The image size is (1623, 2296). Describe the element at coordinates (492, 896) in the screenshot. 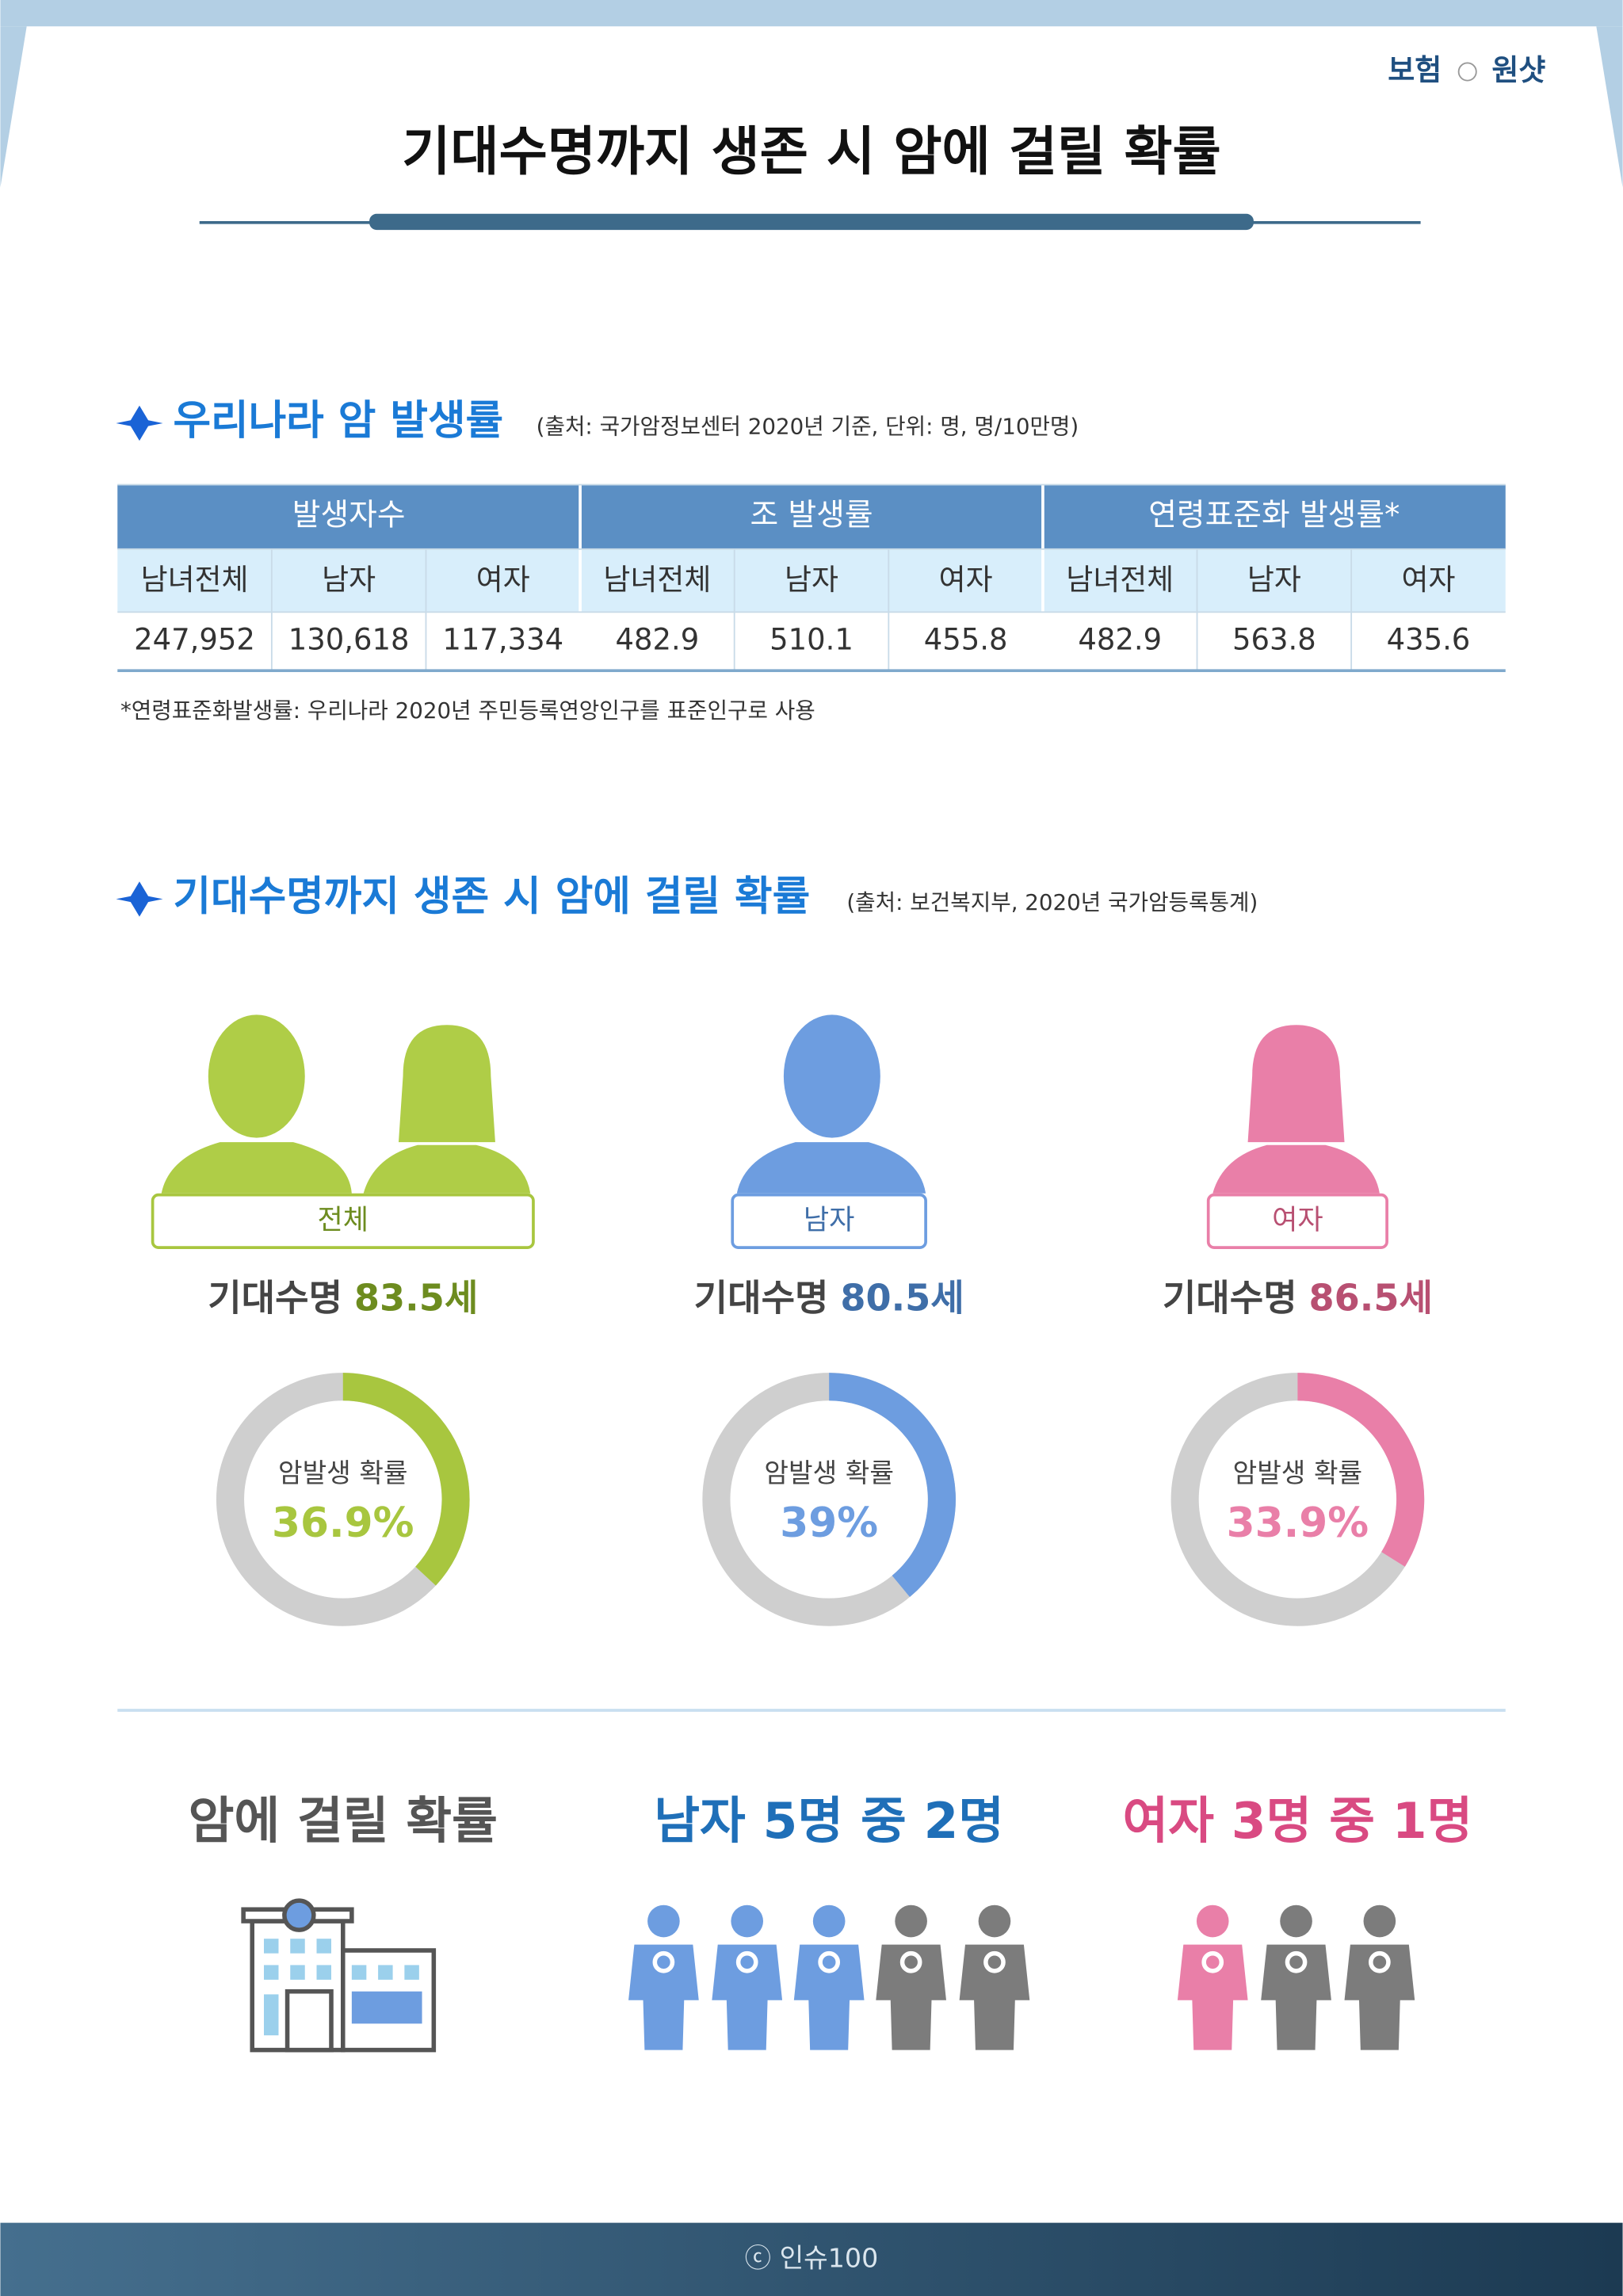

I see `section-title: 기대수명까지 생존 시 암에 걸릴 확률` at that location.